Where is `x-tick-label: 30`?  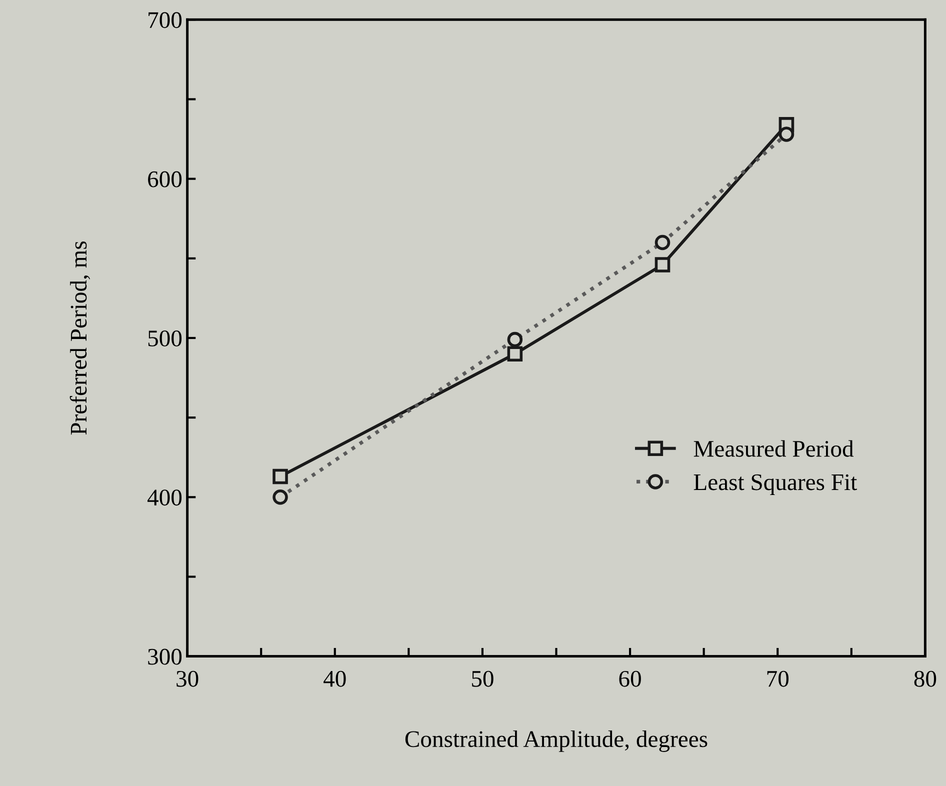
x-tick-label: 30 is located at coordinates (187, 678).